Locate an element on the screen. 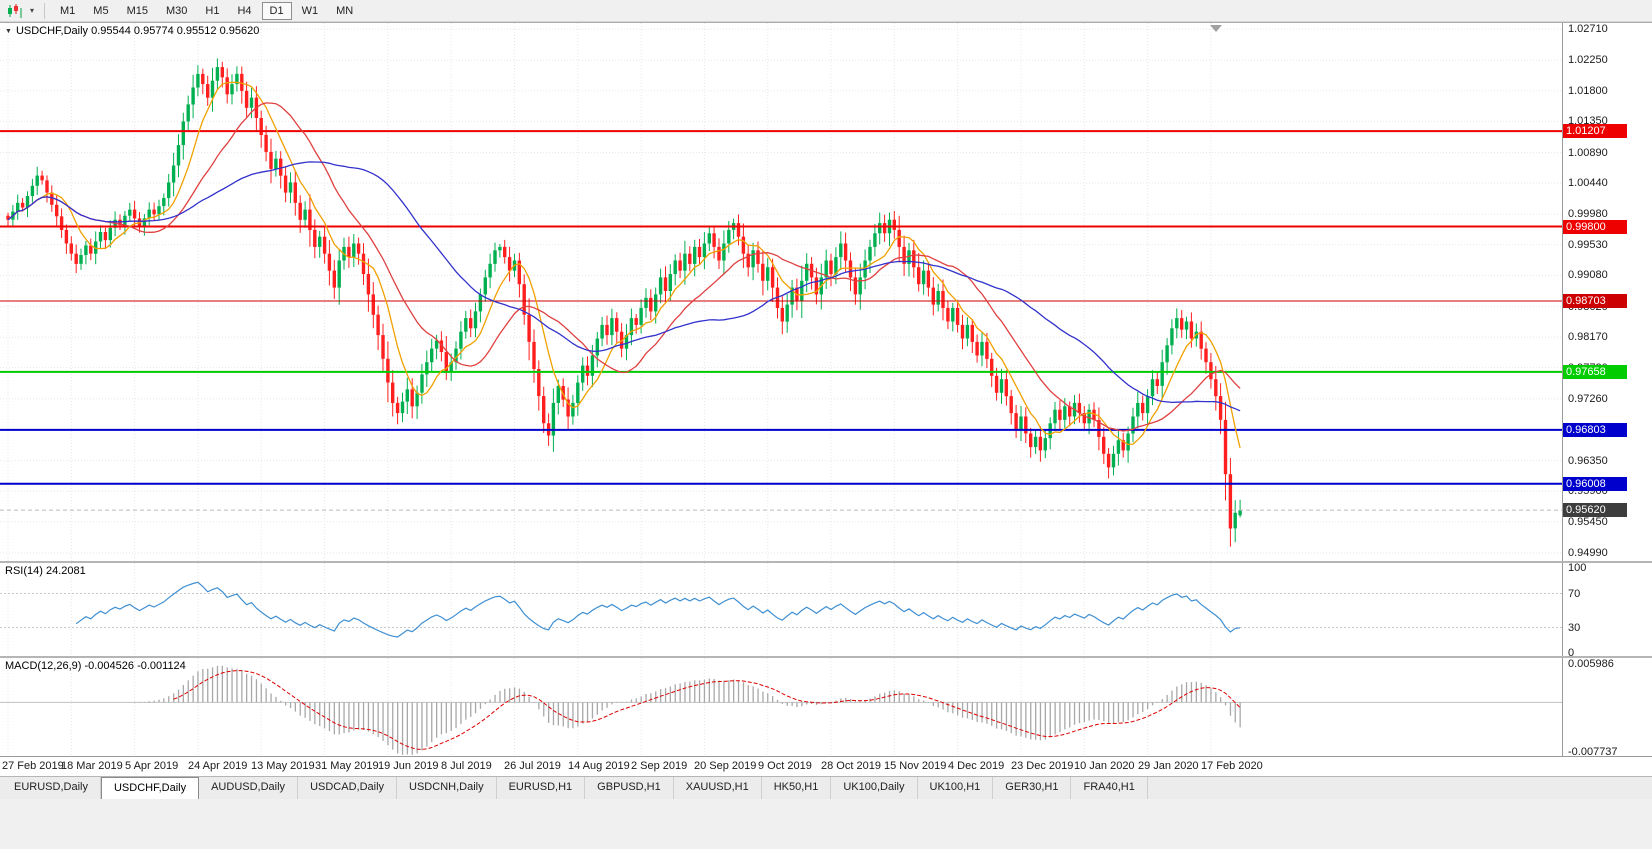 Image resolution: width=1652 pixels, height=849 pixels. date-tick: 23 Dec 2019 is located at coordinates (1042, 766).